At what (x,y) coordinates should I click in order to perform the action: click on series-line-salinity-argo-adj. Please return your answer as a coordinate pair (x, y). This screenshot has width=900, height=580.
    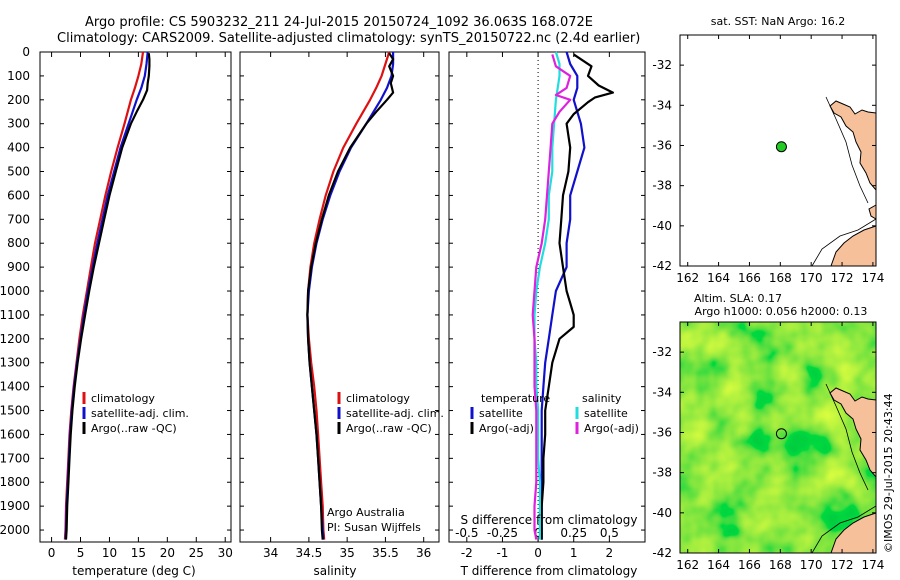
    Looking at the image, I should click on (551, 297).